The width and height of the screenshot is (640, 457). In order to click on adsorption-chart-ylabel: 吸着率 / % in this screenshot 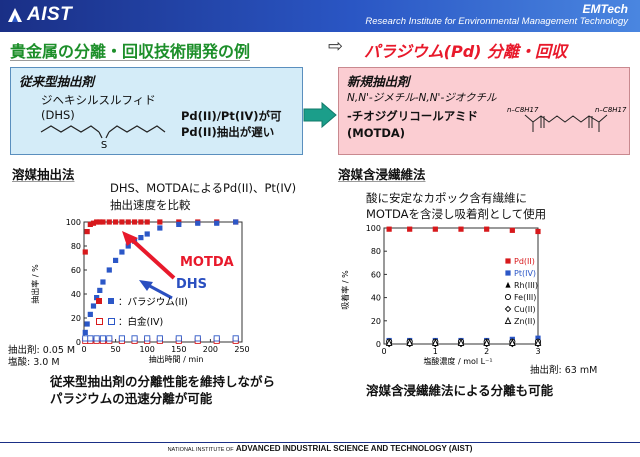, I will do `click(345, 290)`.